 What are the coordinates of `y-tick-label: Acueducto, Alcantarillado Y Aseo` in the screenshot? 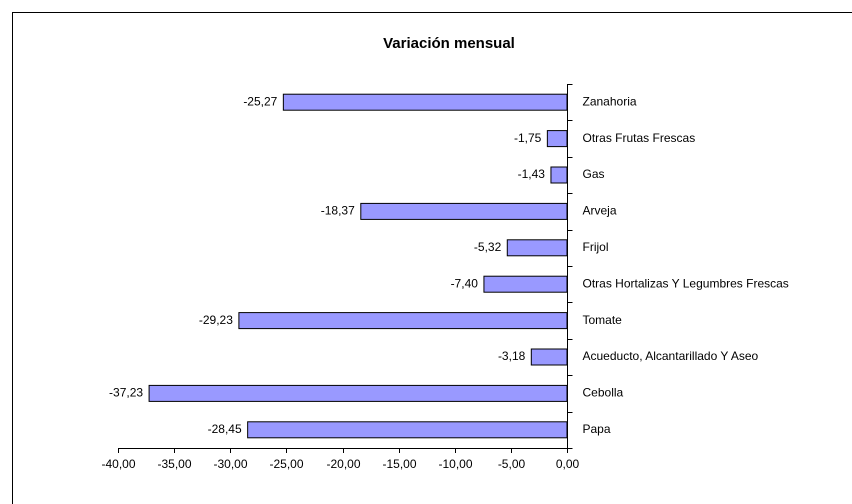 It's located at (671, 356).